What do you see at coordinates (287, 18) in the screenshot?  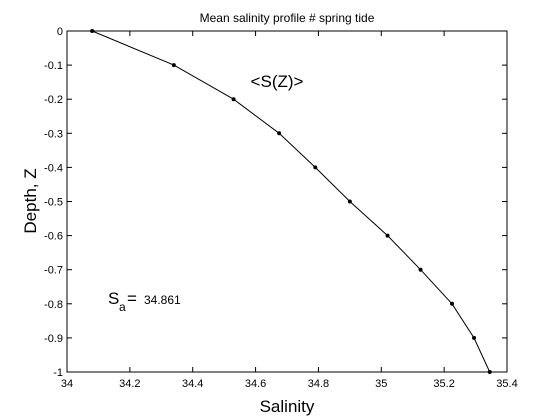 I see `chart-title: Mean salinity profile # spring tide` at bounding box center [287, 18].